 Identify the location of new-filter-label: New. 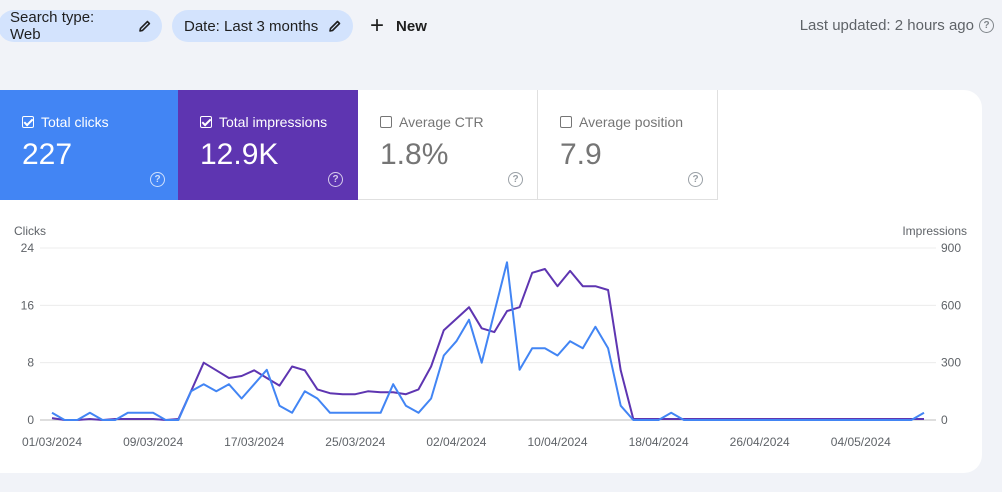
(411, 26).